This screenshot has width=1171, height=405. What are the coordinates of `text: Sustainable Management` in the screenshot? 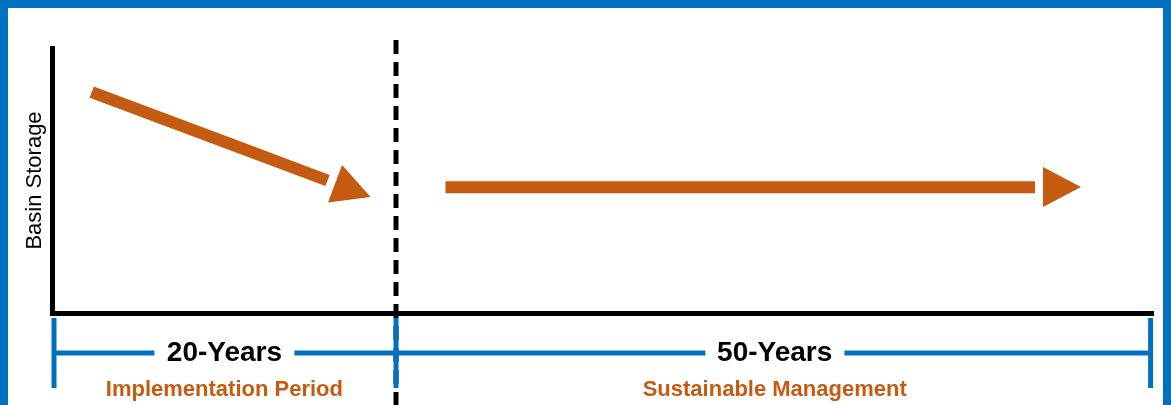 It's located at (774, 388).